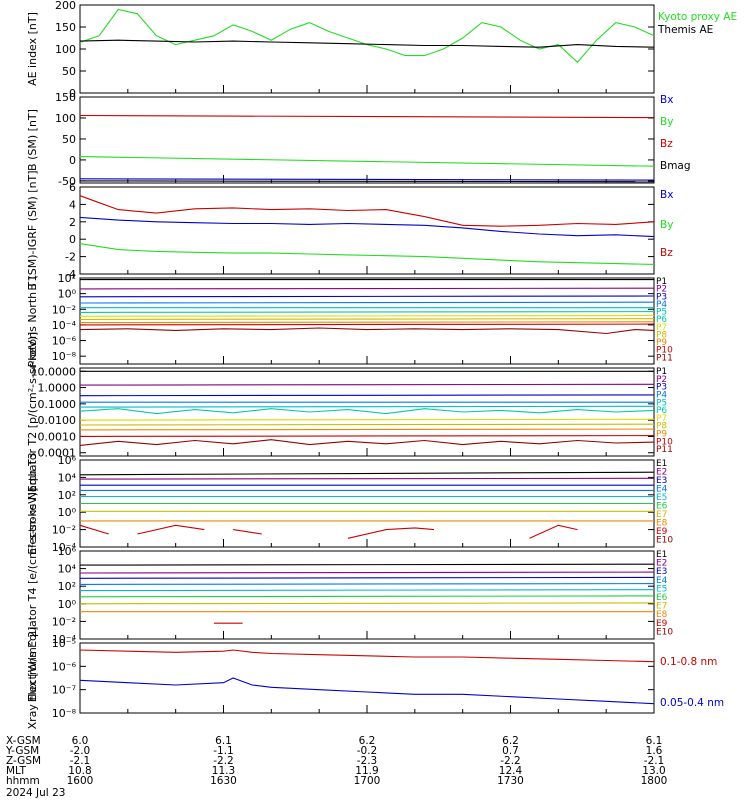 This screenshot has width=750, height=800. Describe the element at coordinates (32, 321) in the screenshot. I see `y-axis-label: Protons North T1` at that location.